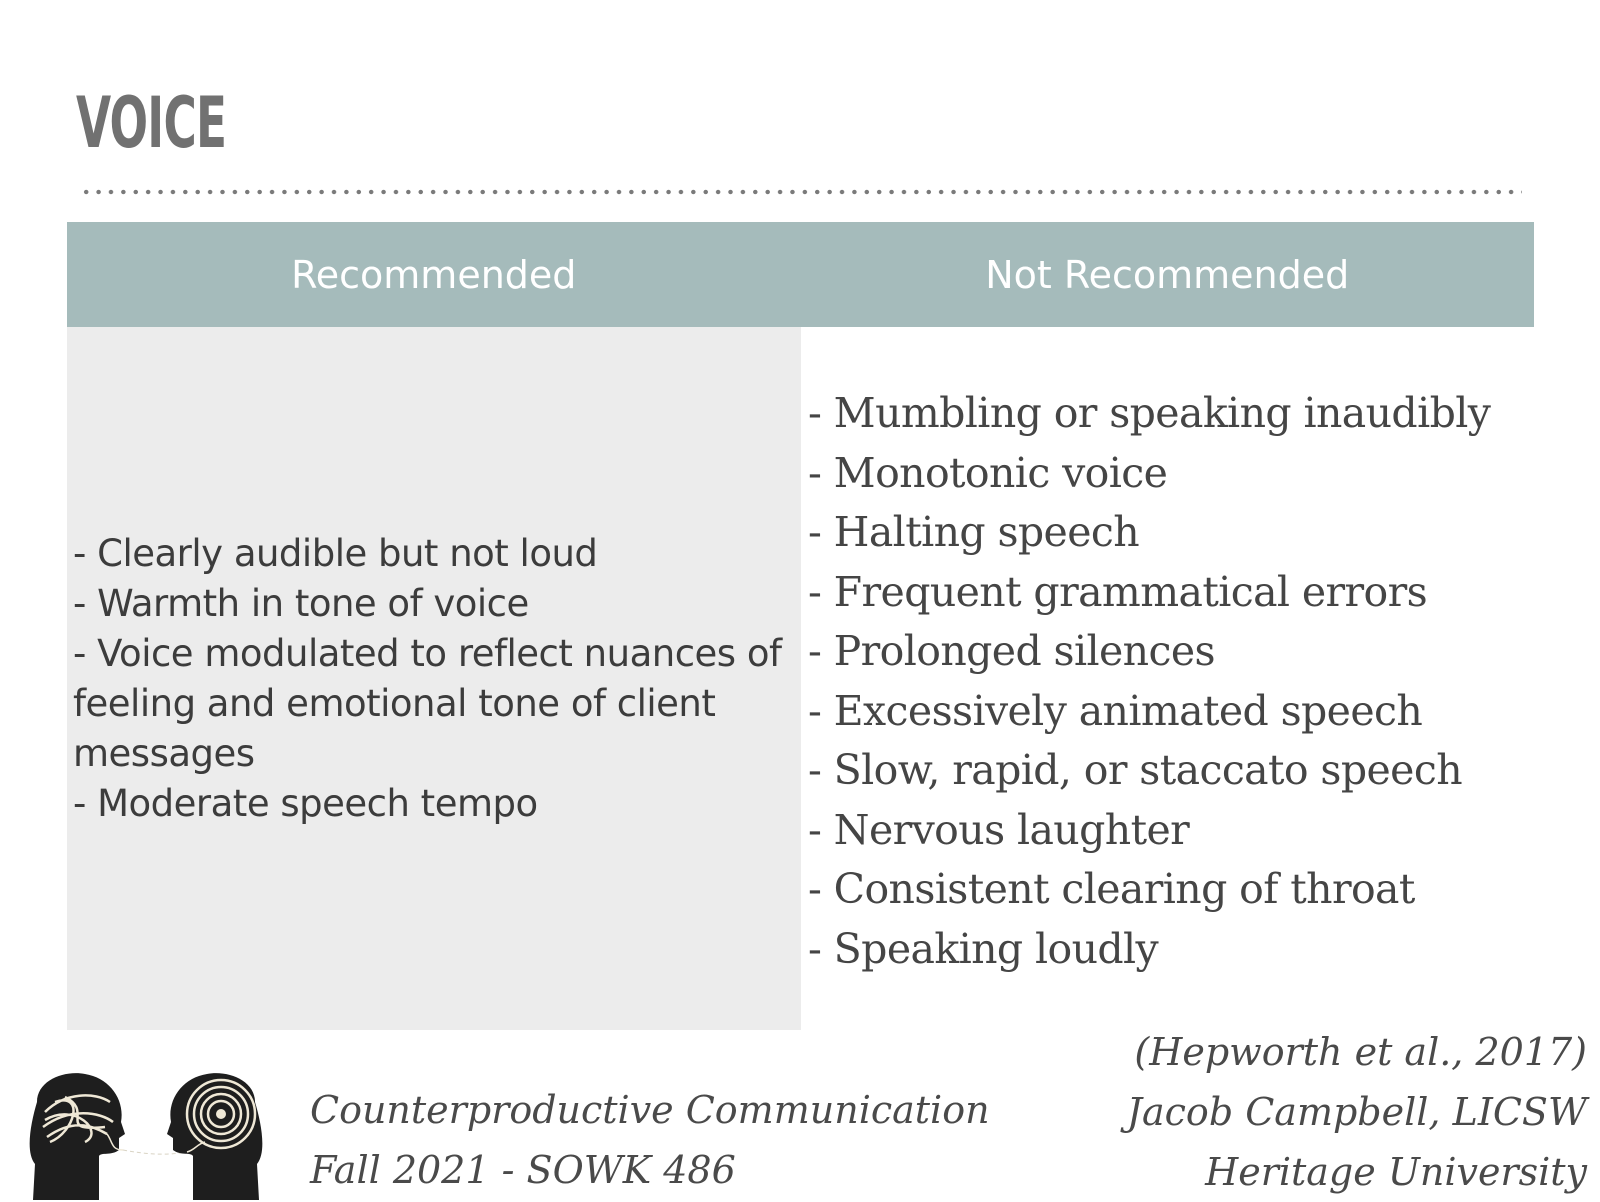  I want to click on list-item: - Moderate speech tempo, so click(305, 803).